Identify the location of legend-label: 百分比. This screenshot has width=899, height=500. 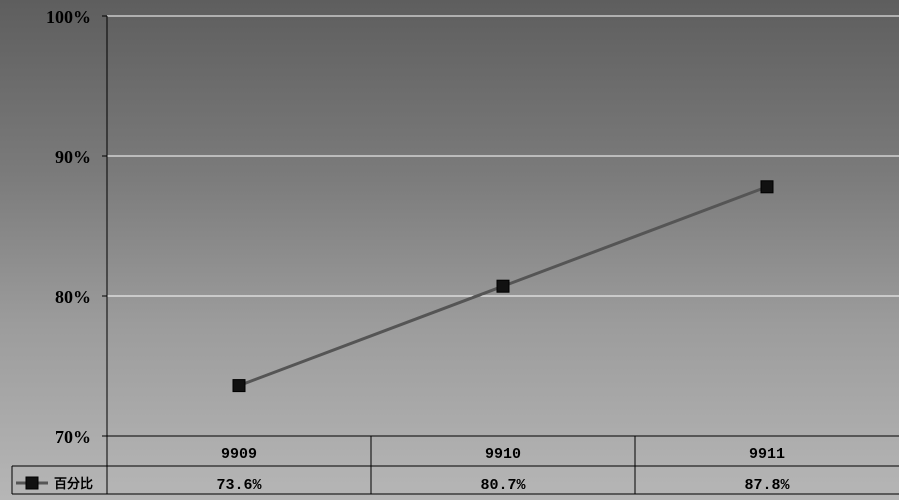
(73, 484).